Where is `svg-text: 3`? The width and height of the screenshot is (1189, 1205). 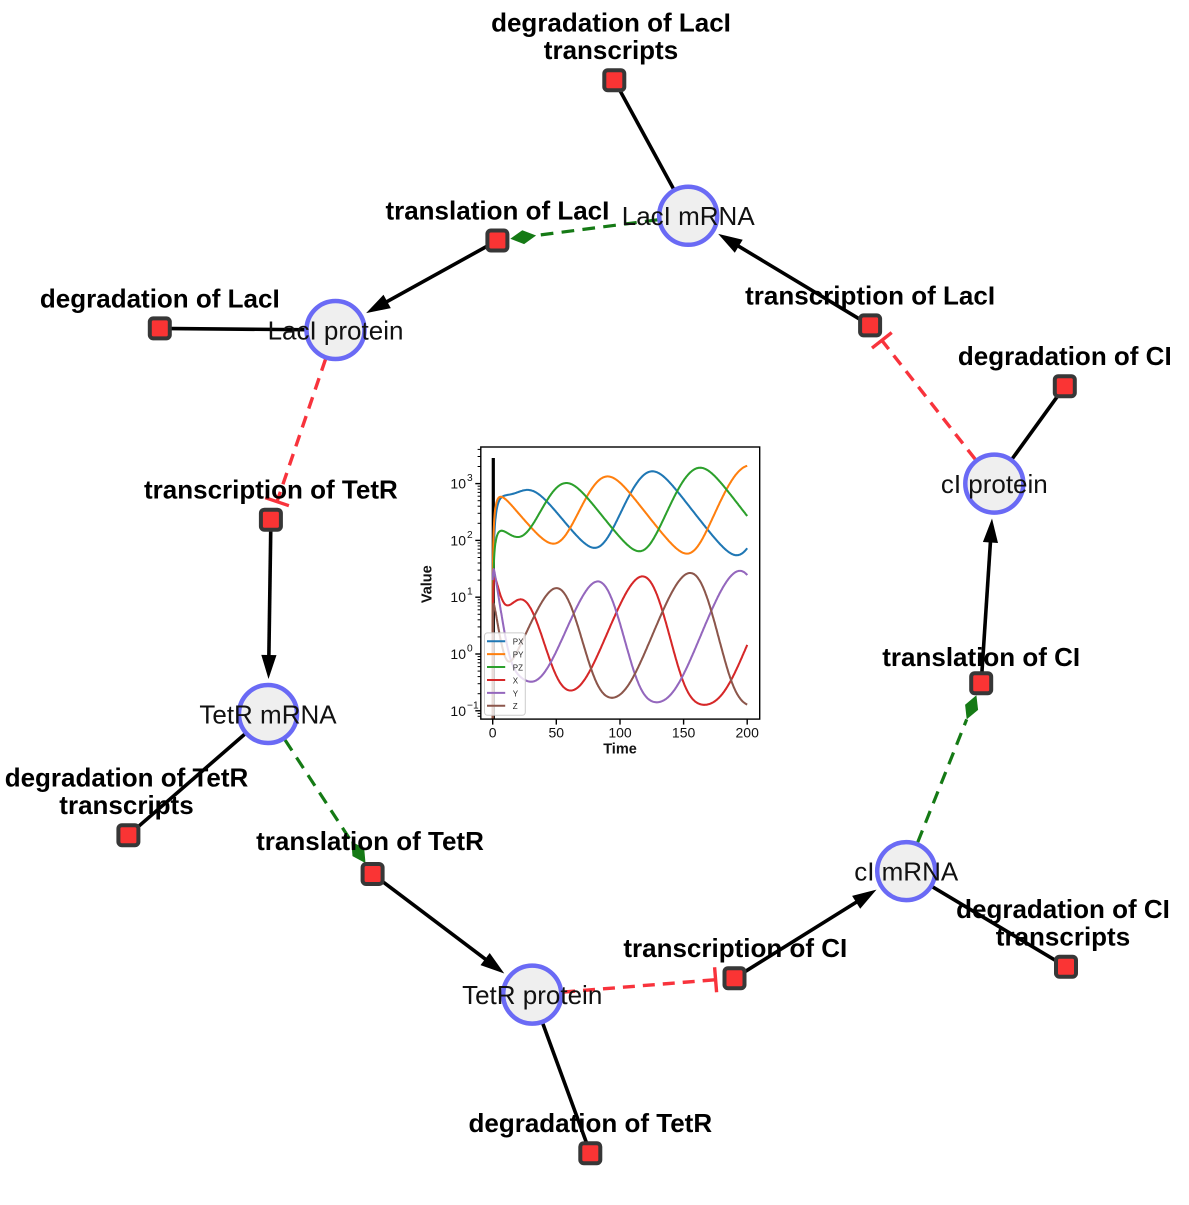
svg-text: 3 is located at coordinates (470, 478).